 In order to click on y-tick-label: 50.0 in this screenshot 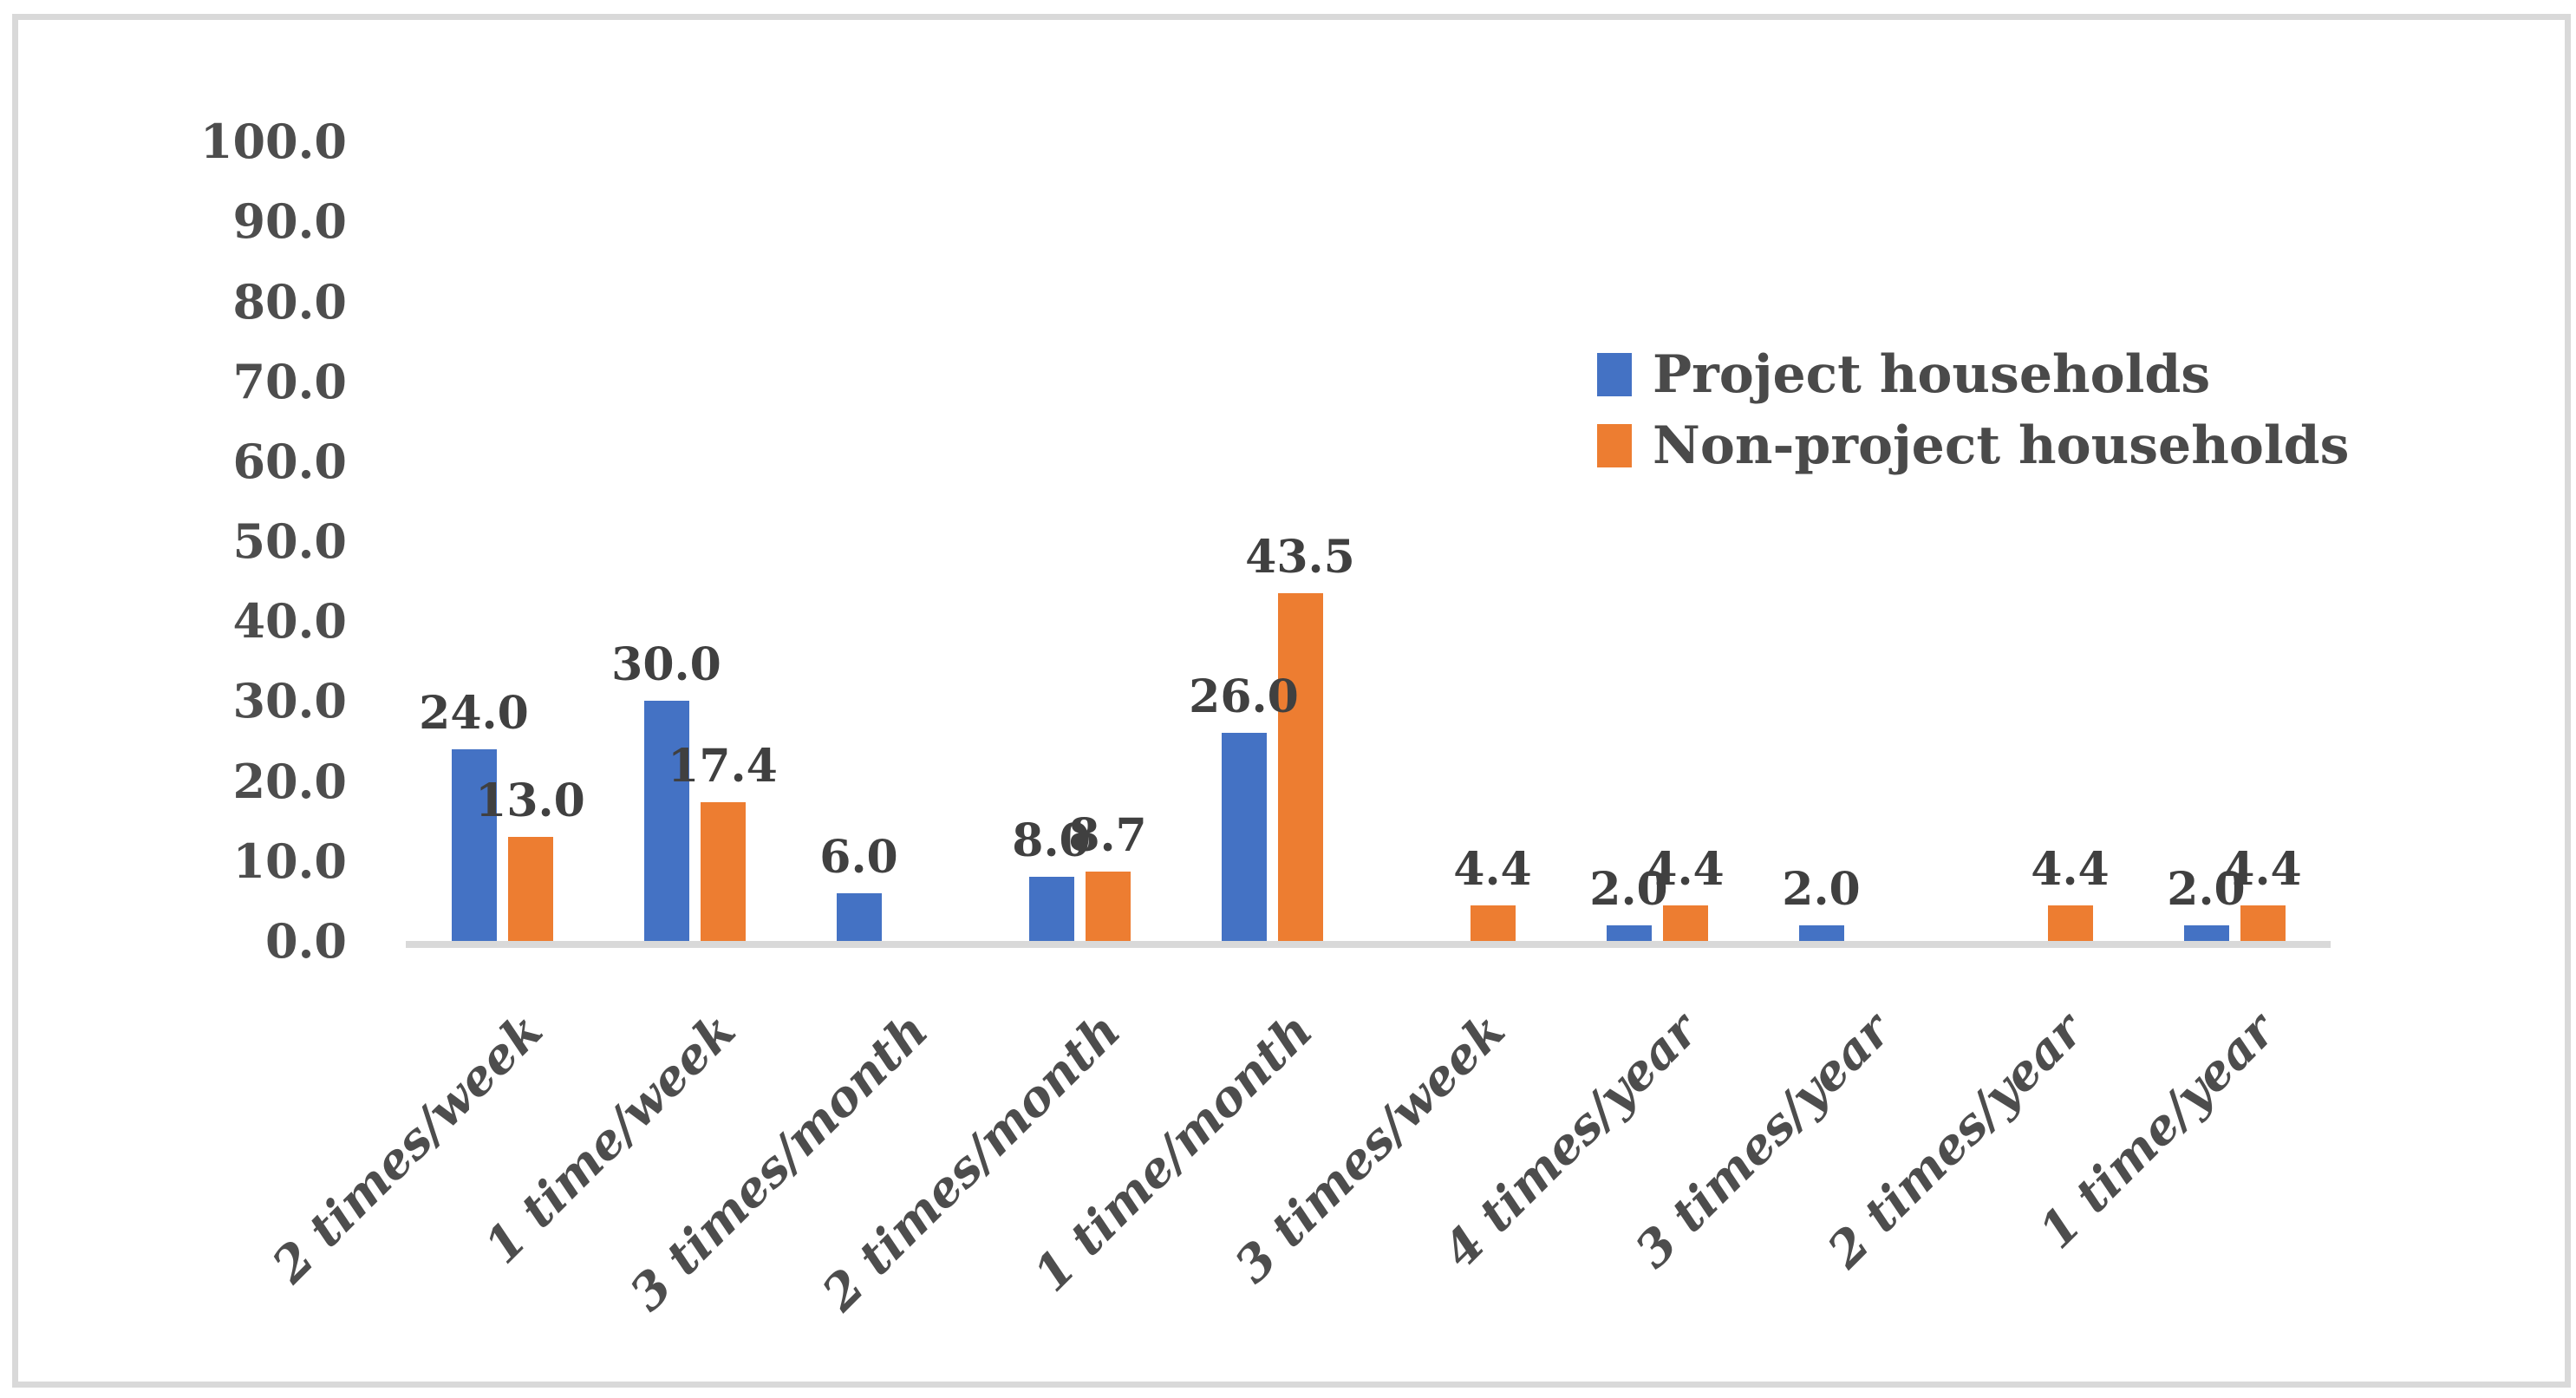, I will do `click(289, 541)`.